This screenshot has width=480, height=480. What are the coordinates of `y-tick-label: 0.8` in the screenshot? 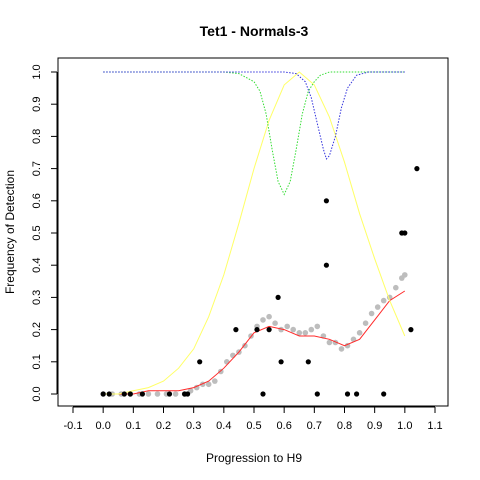 It's located at (37, 136).